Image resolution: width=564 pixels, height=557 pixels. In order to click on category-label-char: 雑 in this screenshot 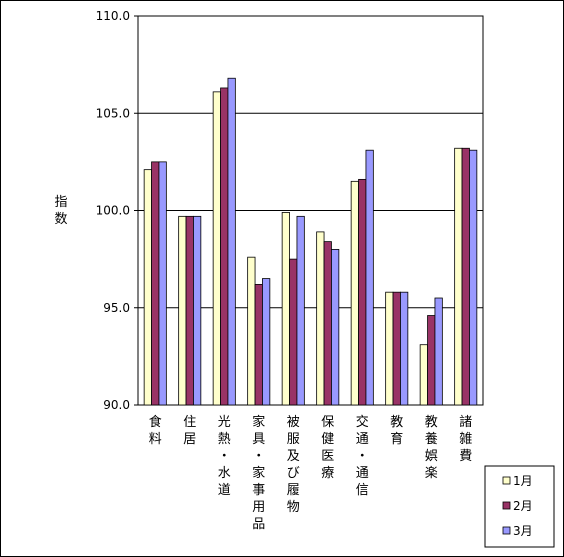, I will do `click(465, 439)`.